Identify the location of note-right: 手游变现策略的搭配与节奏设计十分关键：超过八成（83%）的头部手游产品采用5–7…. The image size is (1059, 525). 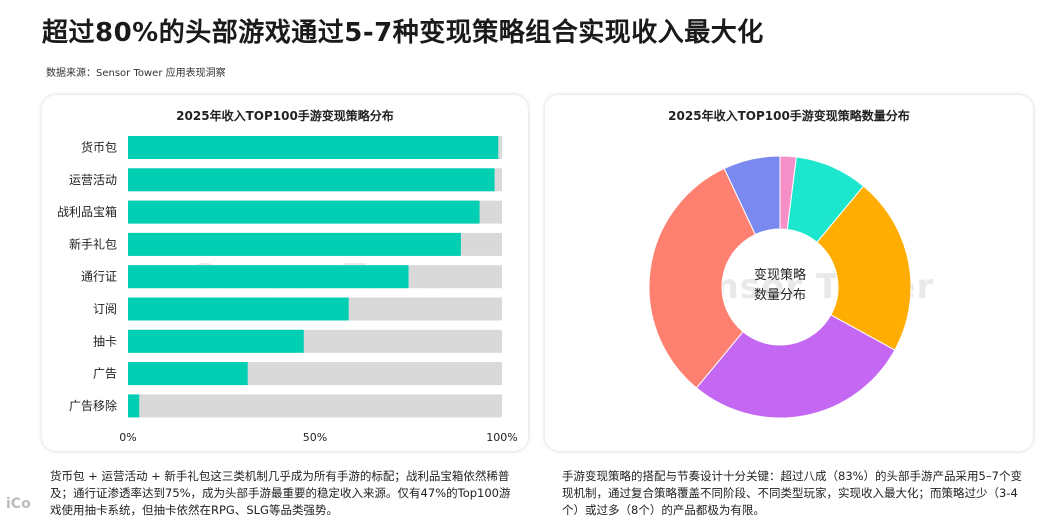
(792, 493).